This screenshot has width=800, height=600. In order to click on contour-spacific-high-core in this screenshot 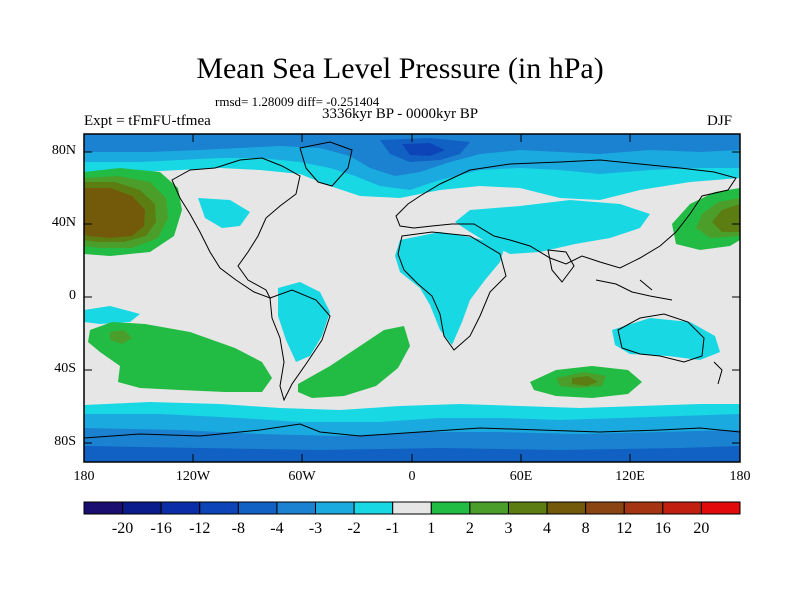, I will do `click(121, 337)`.